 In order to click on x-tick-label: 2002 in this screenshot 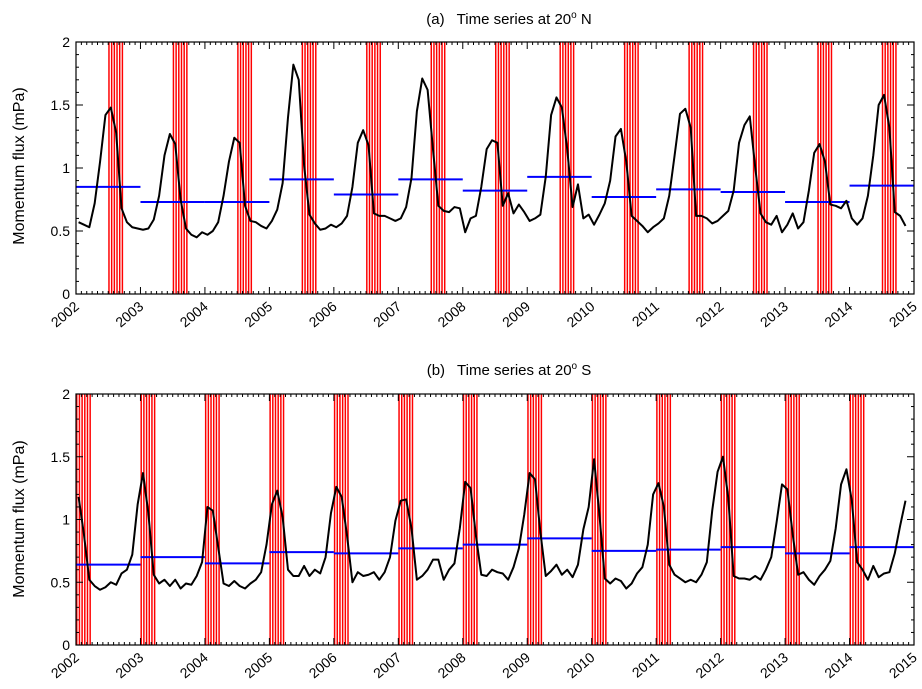, I will do `click(65, 665)`.